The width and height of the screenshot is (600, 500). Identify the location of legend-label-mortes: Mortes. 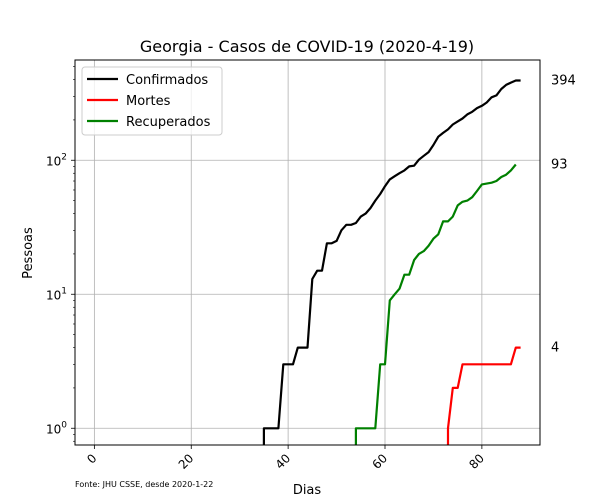
(148, 101).